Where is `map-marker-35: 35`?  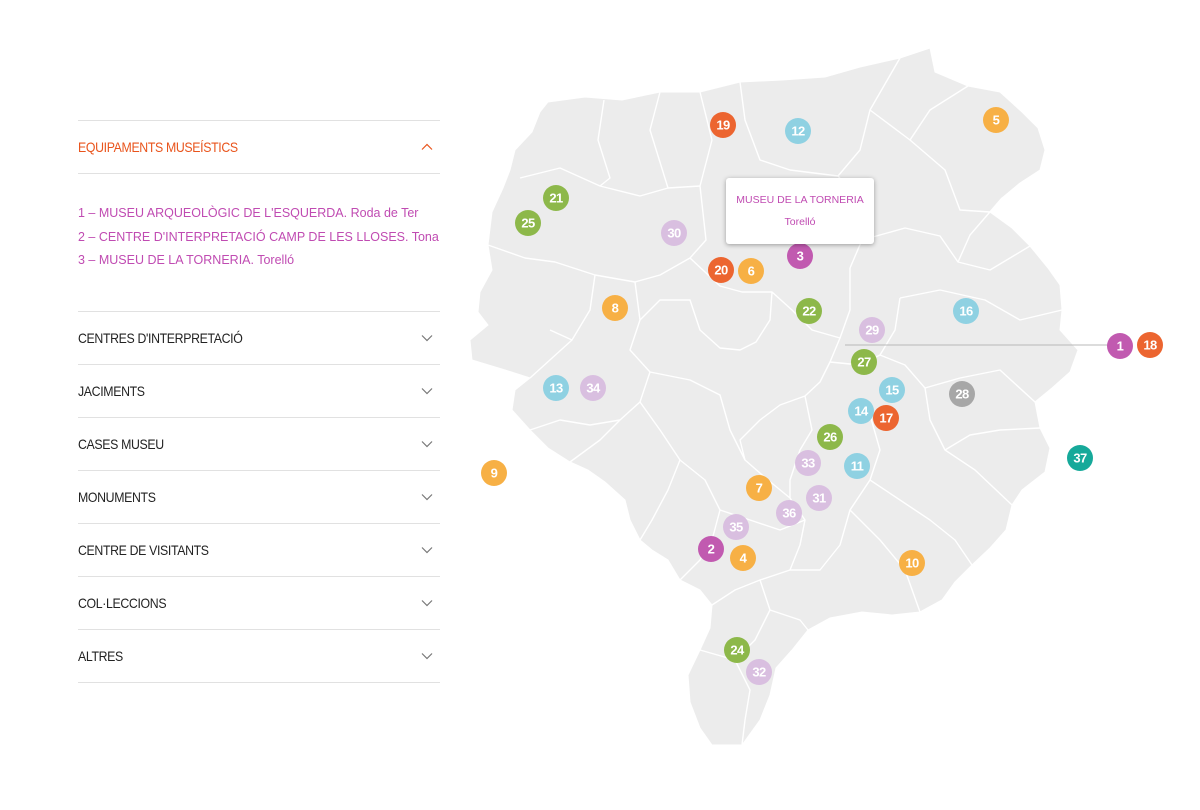 map-marker-35: 35 is located at coordinates (736, 527).